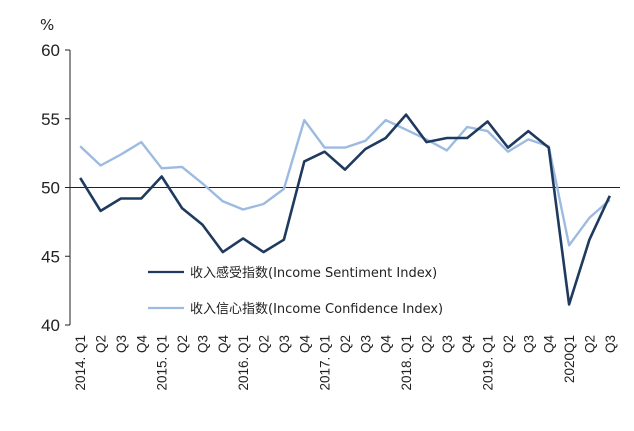  What do you see at coordinates (406, 363) in the screenshot?
I see `x-tick-label: 2018. Q1` at bounding box center [406, 363].